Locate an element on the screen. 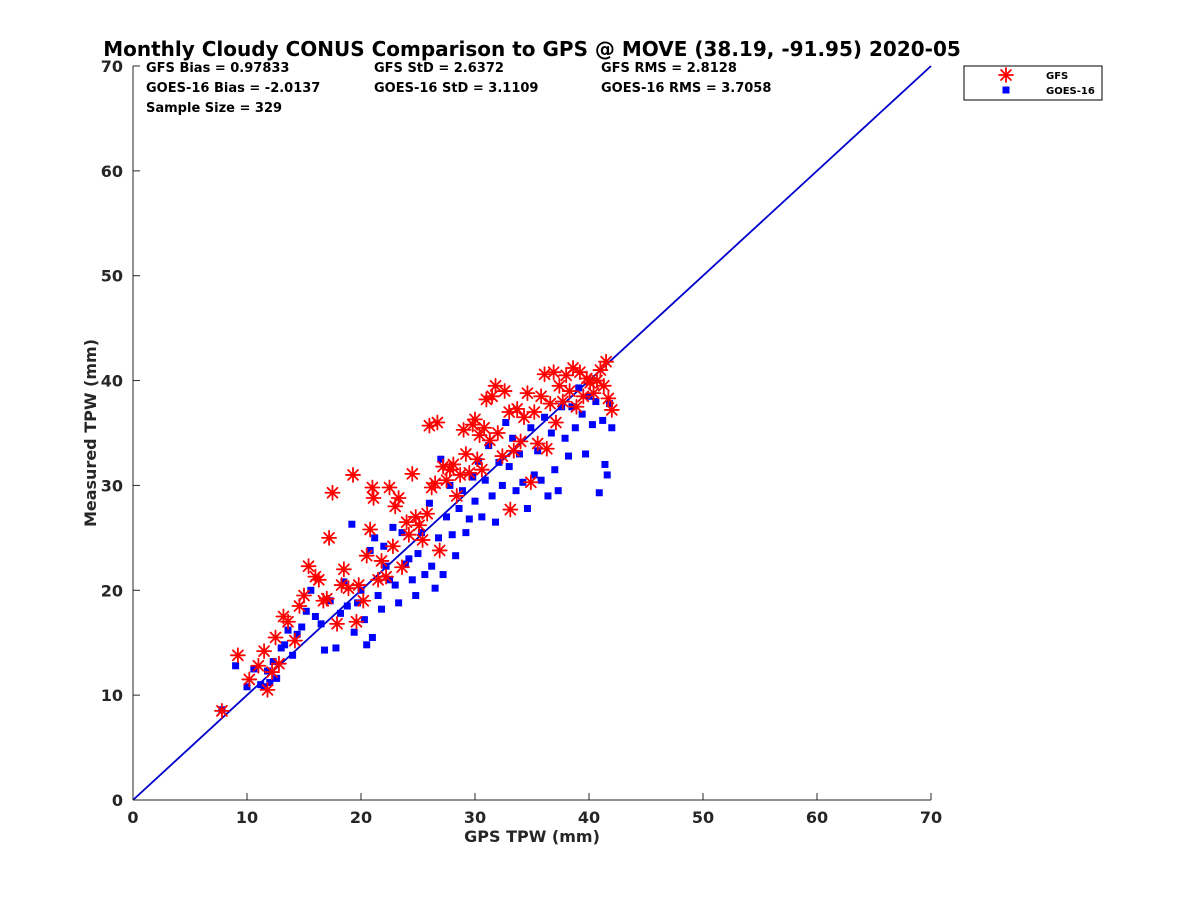  goes16-rms-stat: GOES-16 RMS = 3.7058 is located at coordinates (686, 88).